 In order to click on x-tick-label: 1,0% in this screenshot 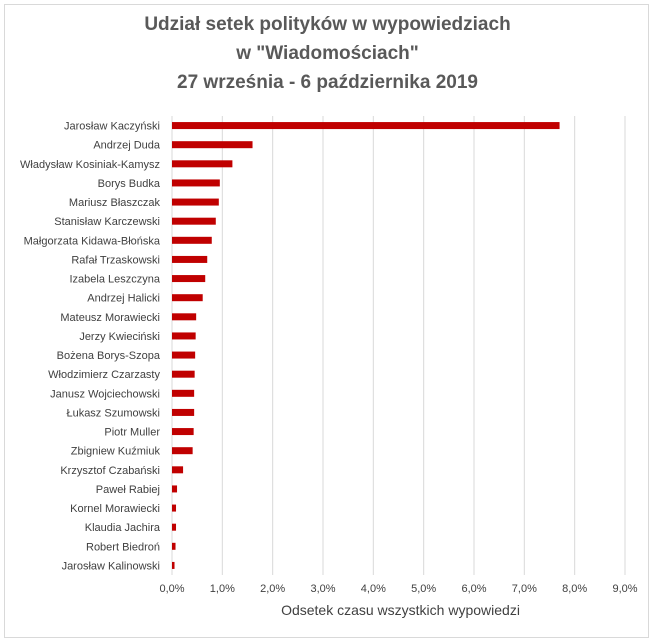, I will do `click(222, 589)`.